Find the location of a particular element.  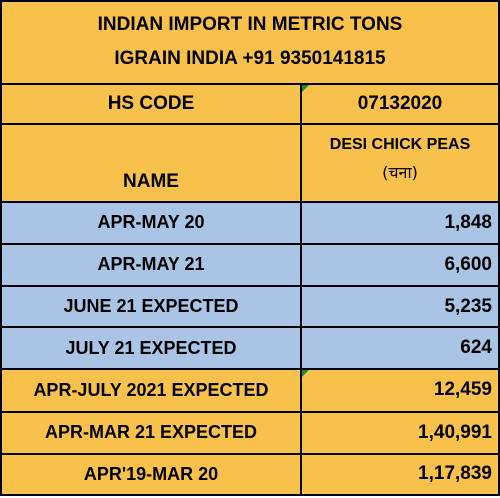

row-label: APR-MAY 20 is located at coordinates (151, 222).